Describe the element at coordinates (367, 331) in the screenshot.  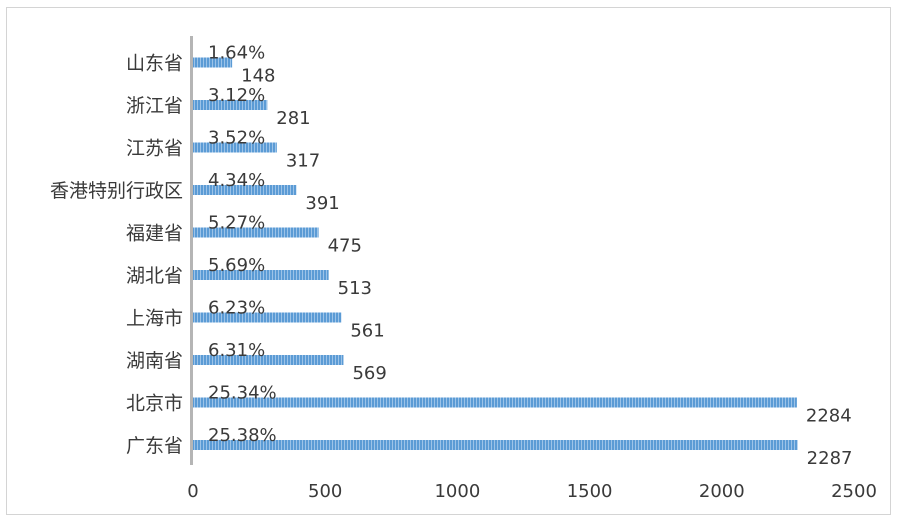
I see `value-label: 561` at that location.